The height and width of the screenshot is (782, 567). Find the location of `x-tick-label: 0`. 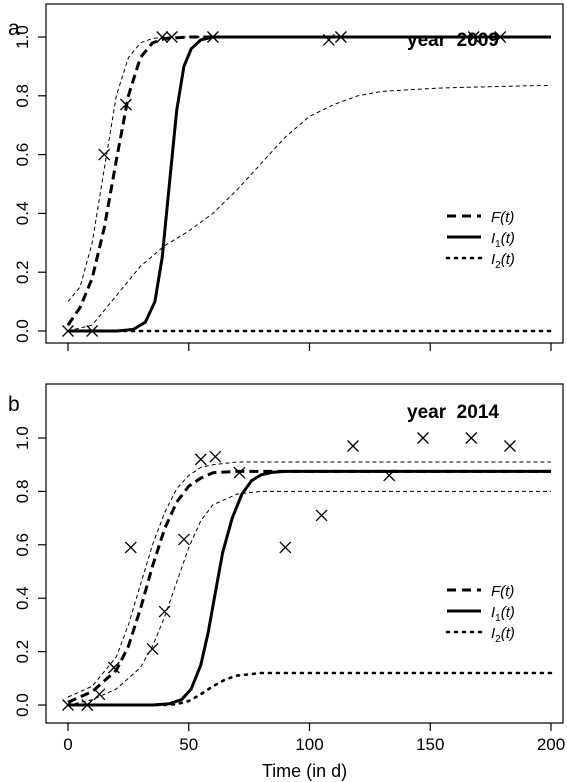

x-tick-label: 0 is located at coordinates (67, 744).